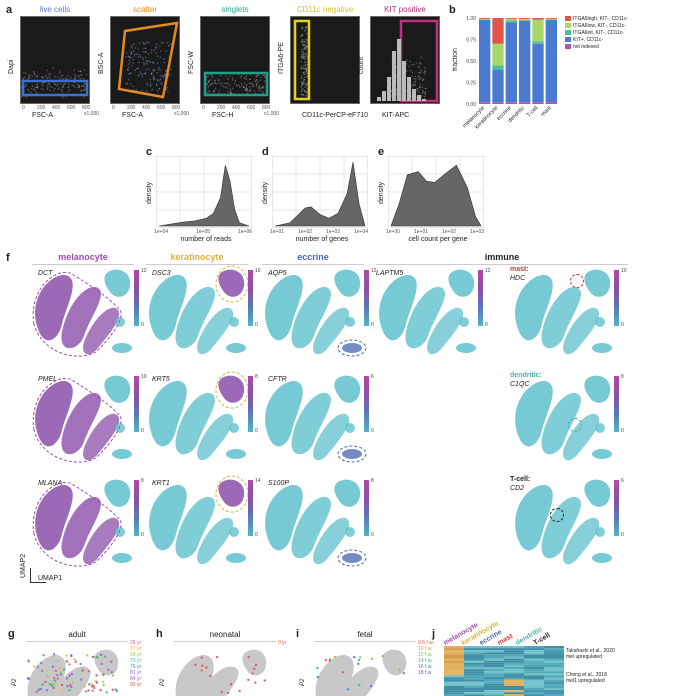 The image size is (673, 696). I want to click on gene-label-KRT5: KRT5, so click(161, 379).